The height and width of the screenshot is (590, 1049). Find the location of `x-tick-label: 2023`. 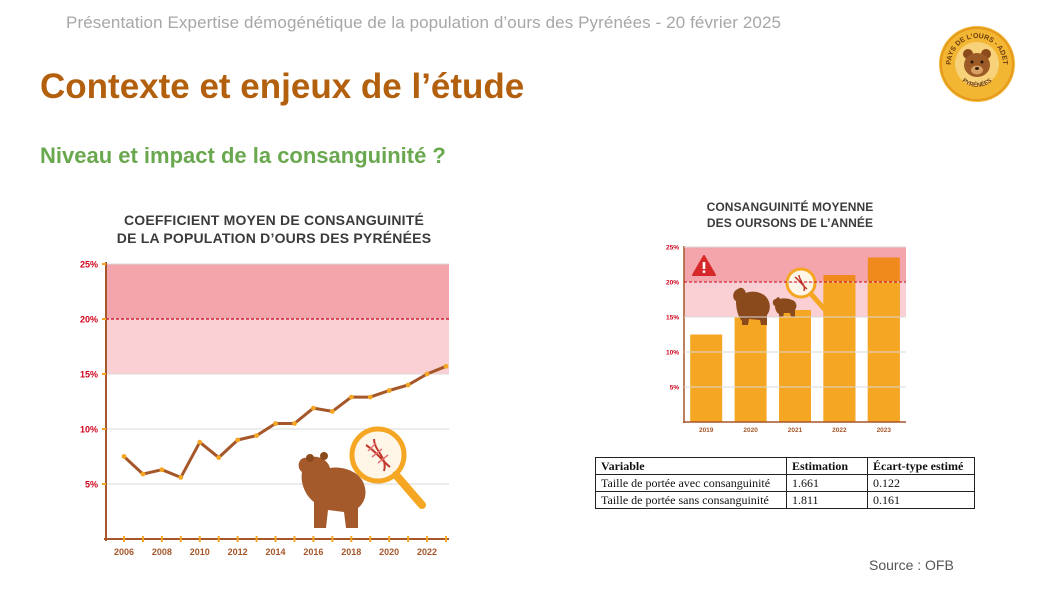

x-tick-label: 2023 is located at coordinates (884, 430).